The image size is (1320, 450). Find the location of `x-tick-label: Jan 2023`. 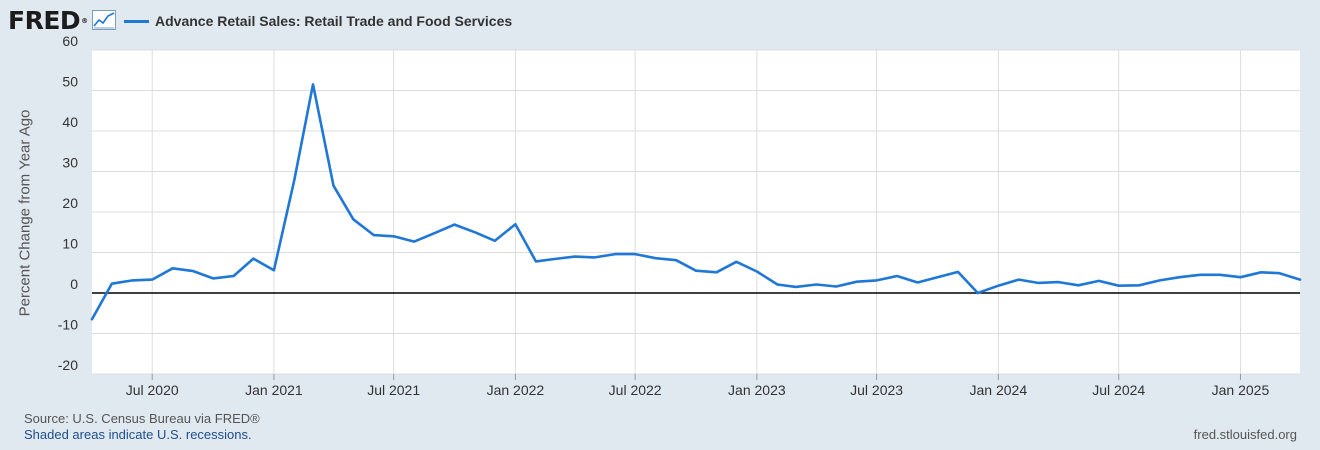

x-tick-label: Jan 2023 is located at coordinates (757, 390).